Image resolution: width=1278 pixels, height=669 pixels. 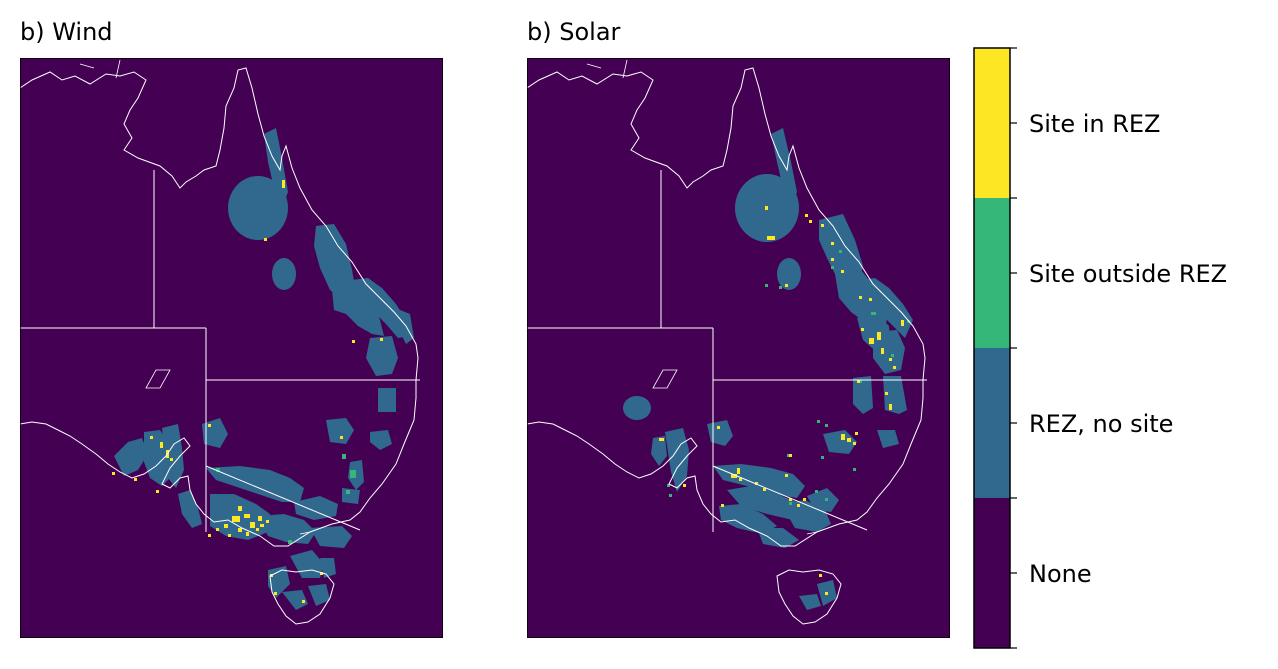 What do you see at coordinates (992, 423) in the screenshot?
I see `colorbar-swatch-rez-no-site` at bounding box center [992, 423].